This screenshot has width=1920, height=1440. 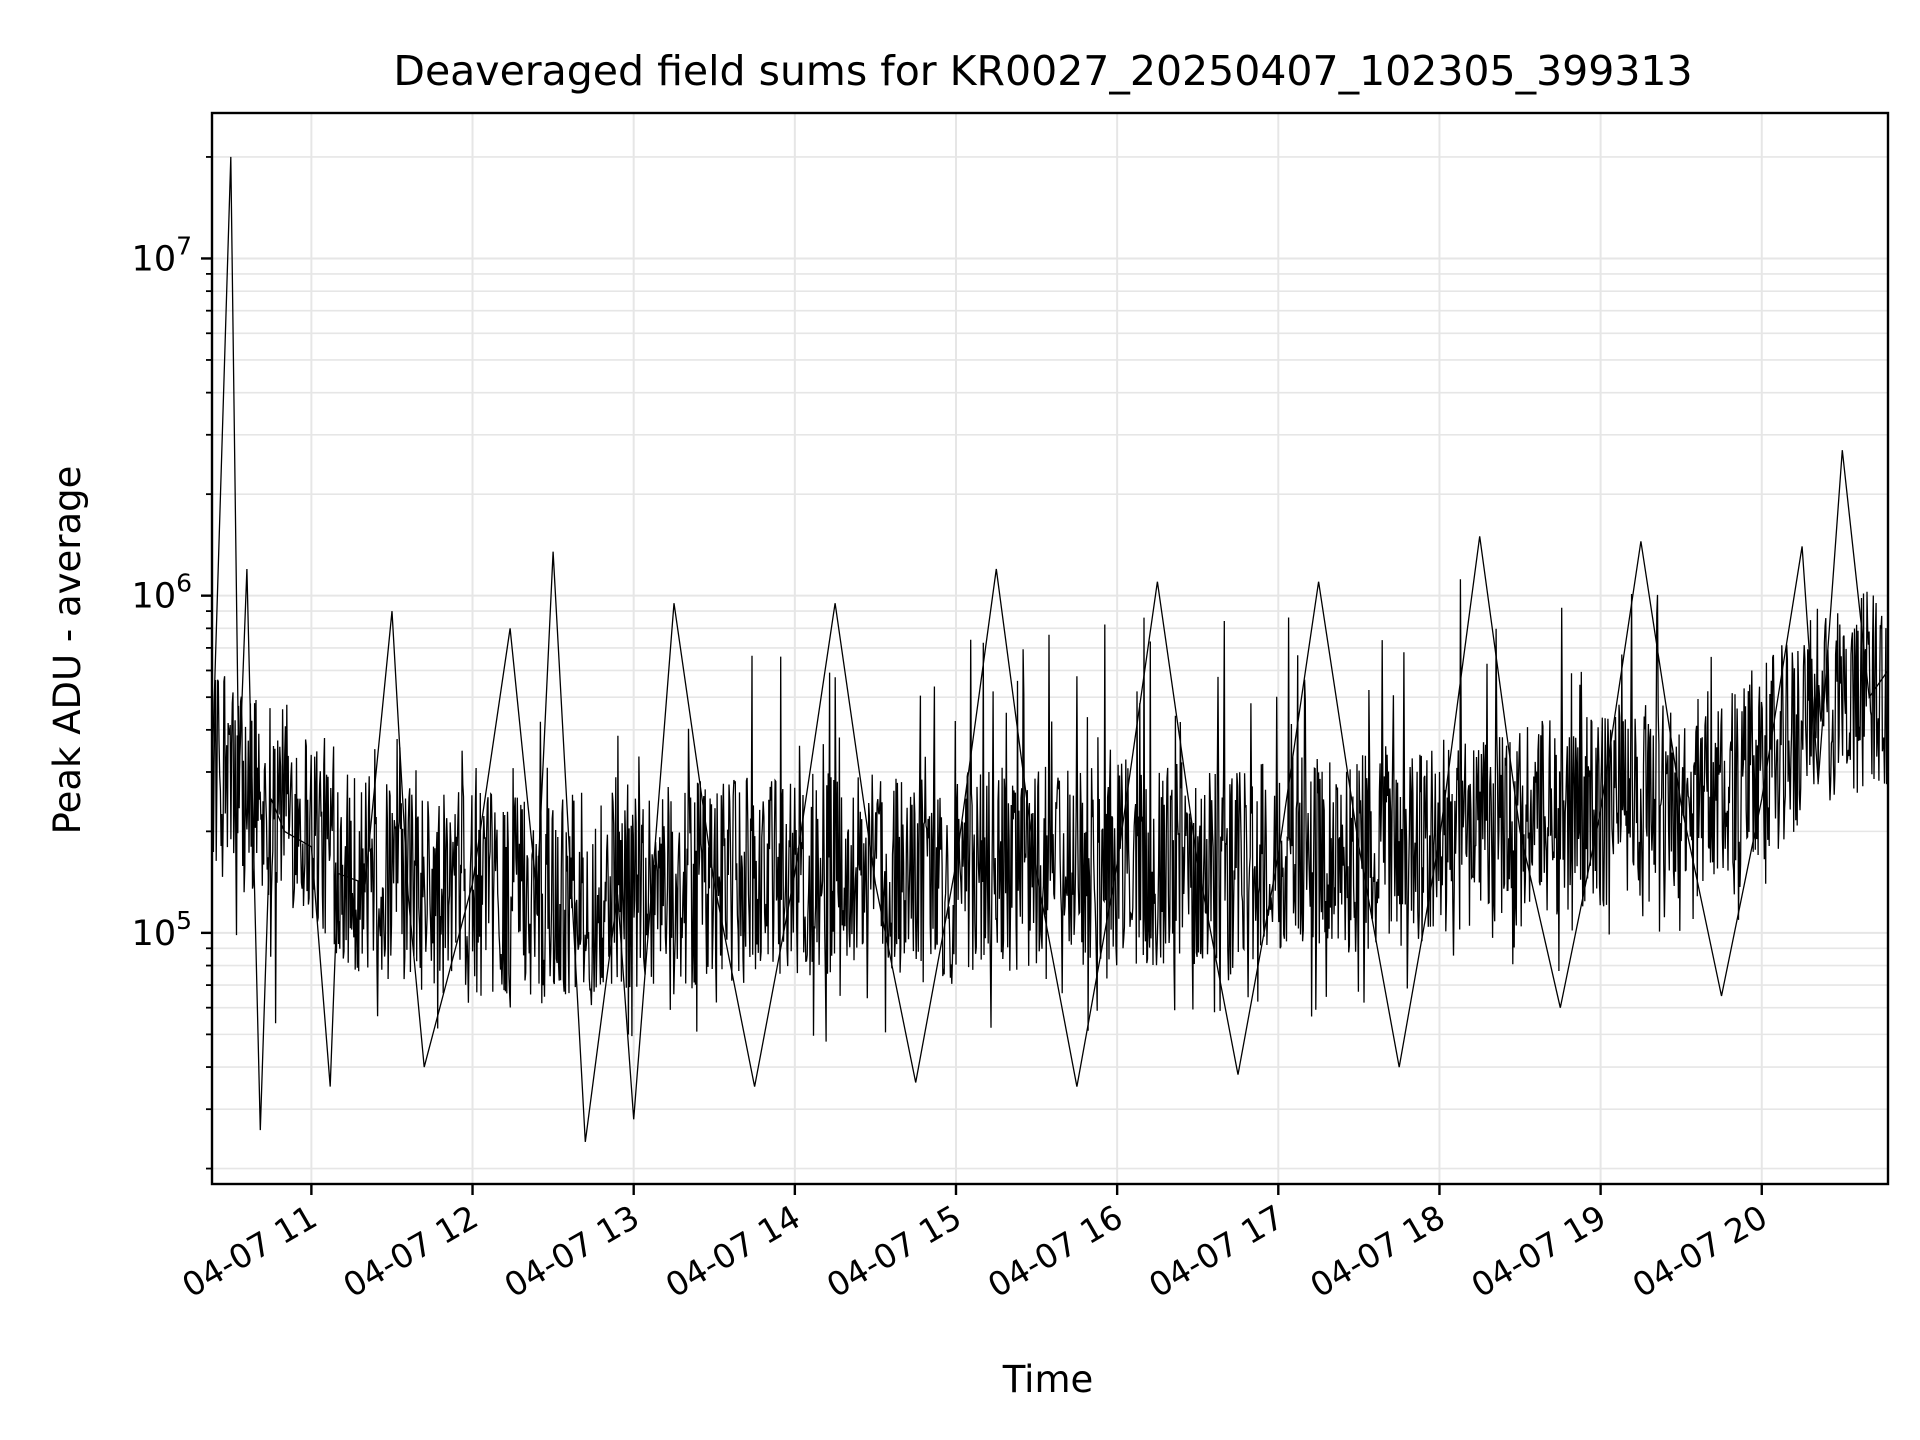 I want to click on x-axis-label: Time, so click(x=1048, y=1379).